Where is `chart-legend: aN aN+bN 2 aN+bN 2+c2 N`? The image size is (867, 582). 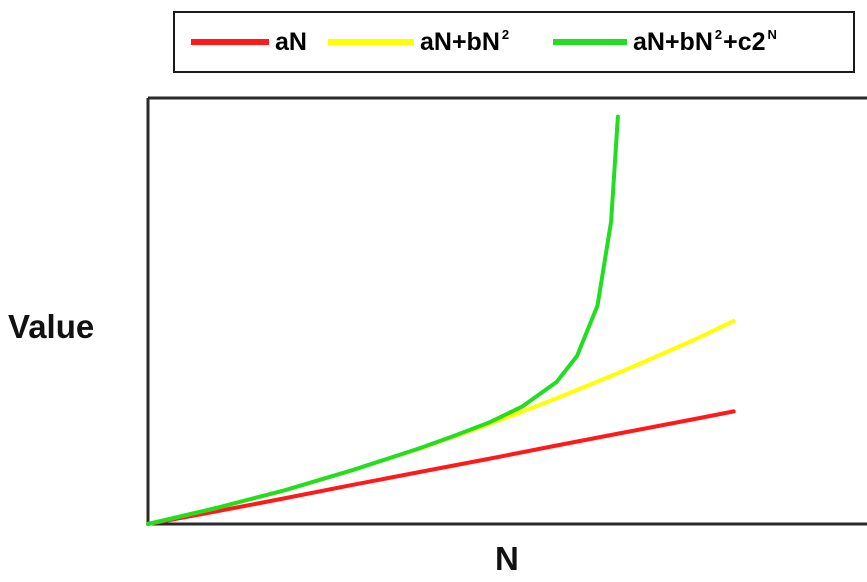 chart-legend: aN aN+bN 2 aN+bN 2+c2 N is located at coordinates (514, 42).